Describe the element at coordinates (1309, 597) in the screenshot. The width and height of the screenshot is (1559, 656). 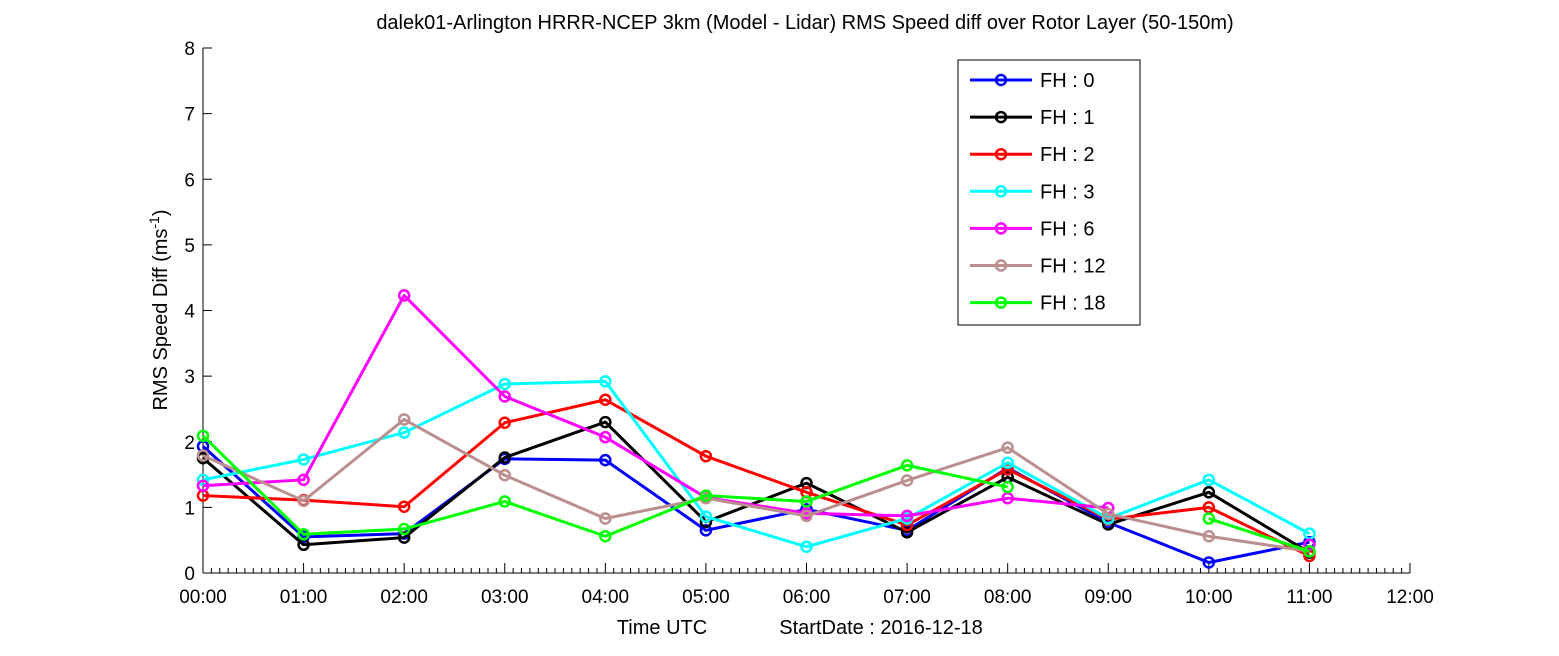
I see `x-tick-label: 11:00` at that location.